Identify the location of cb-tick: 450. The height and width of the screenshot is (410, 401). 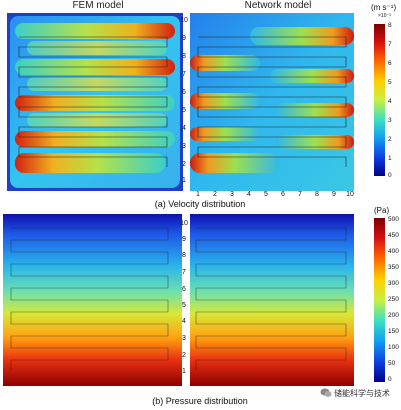
(393, 235).